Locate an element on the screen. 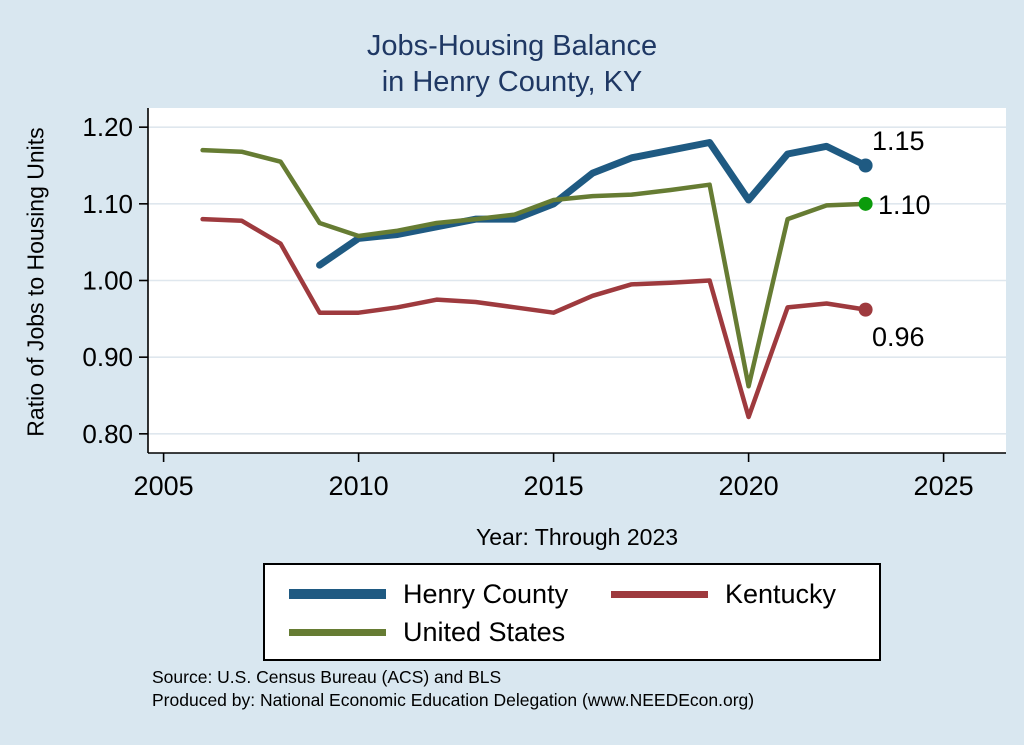 This screenshot has width=1024, height=745. legend-item-kentucky: Kentucky is located at coordinates (740, 594).